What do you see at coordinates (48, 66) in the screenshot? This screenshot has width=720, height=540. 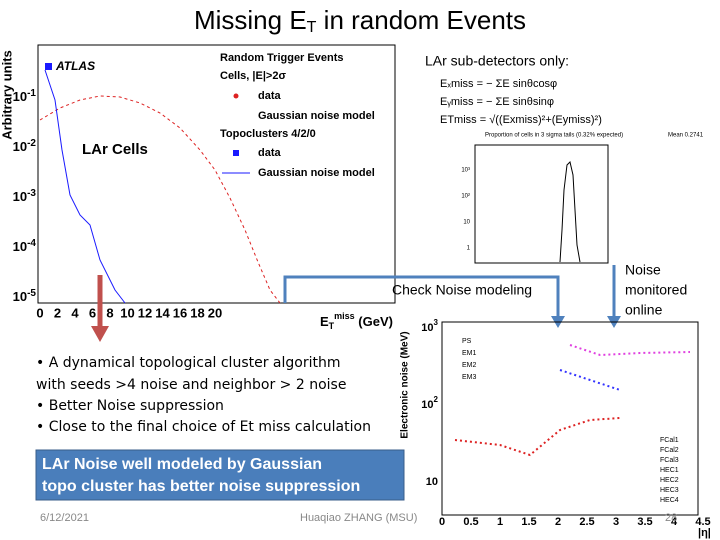 I see `atlas-marker` at bounding box center [48, 66].